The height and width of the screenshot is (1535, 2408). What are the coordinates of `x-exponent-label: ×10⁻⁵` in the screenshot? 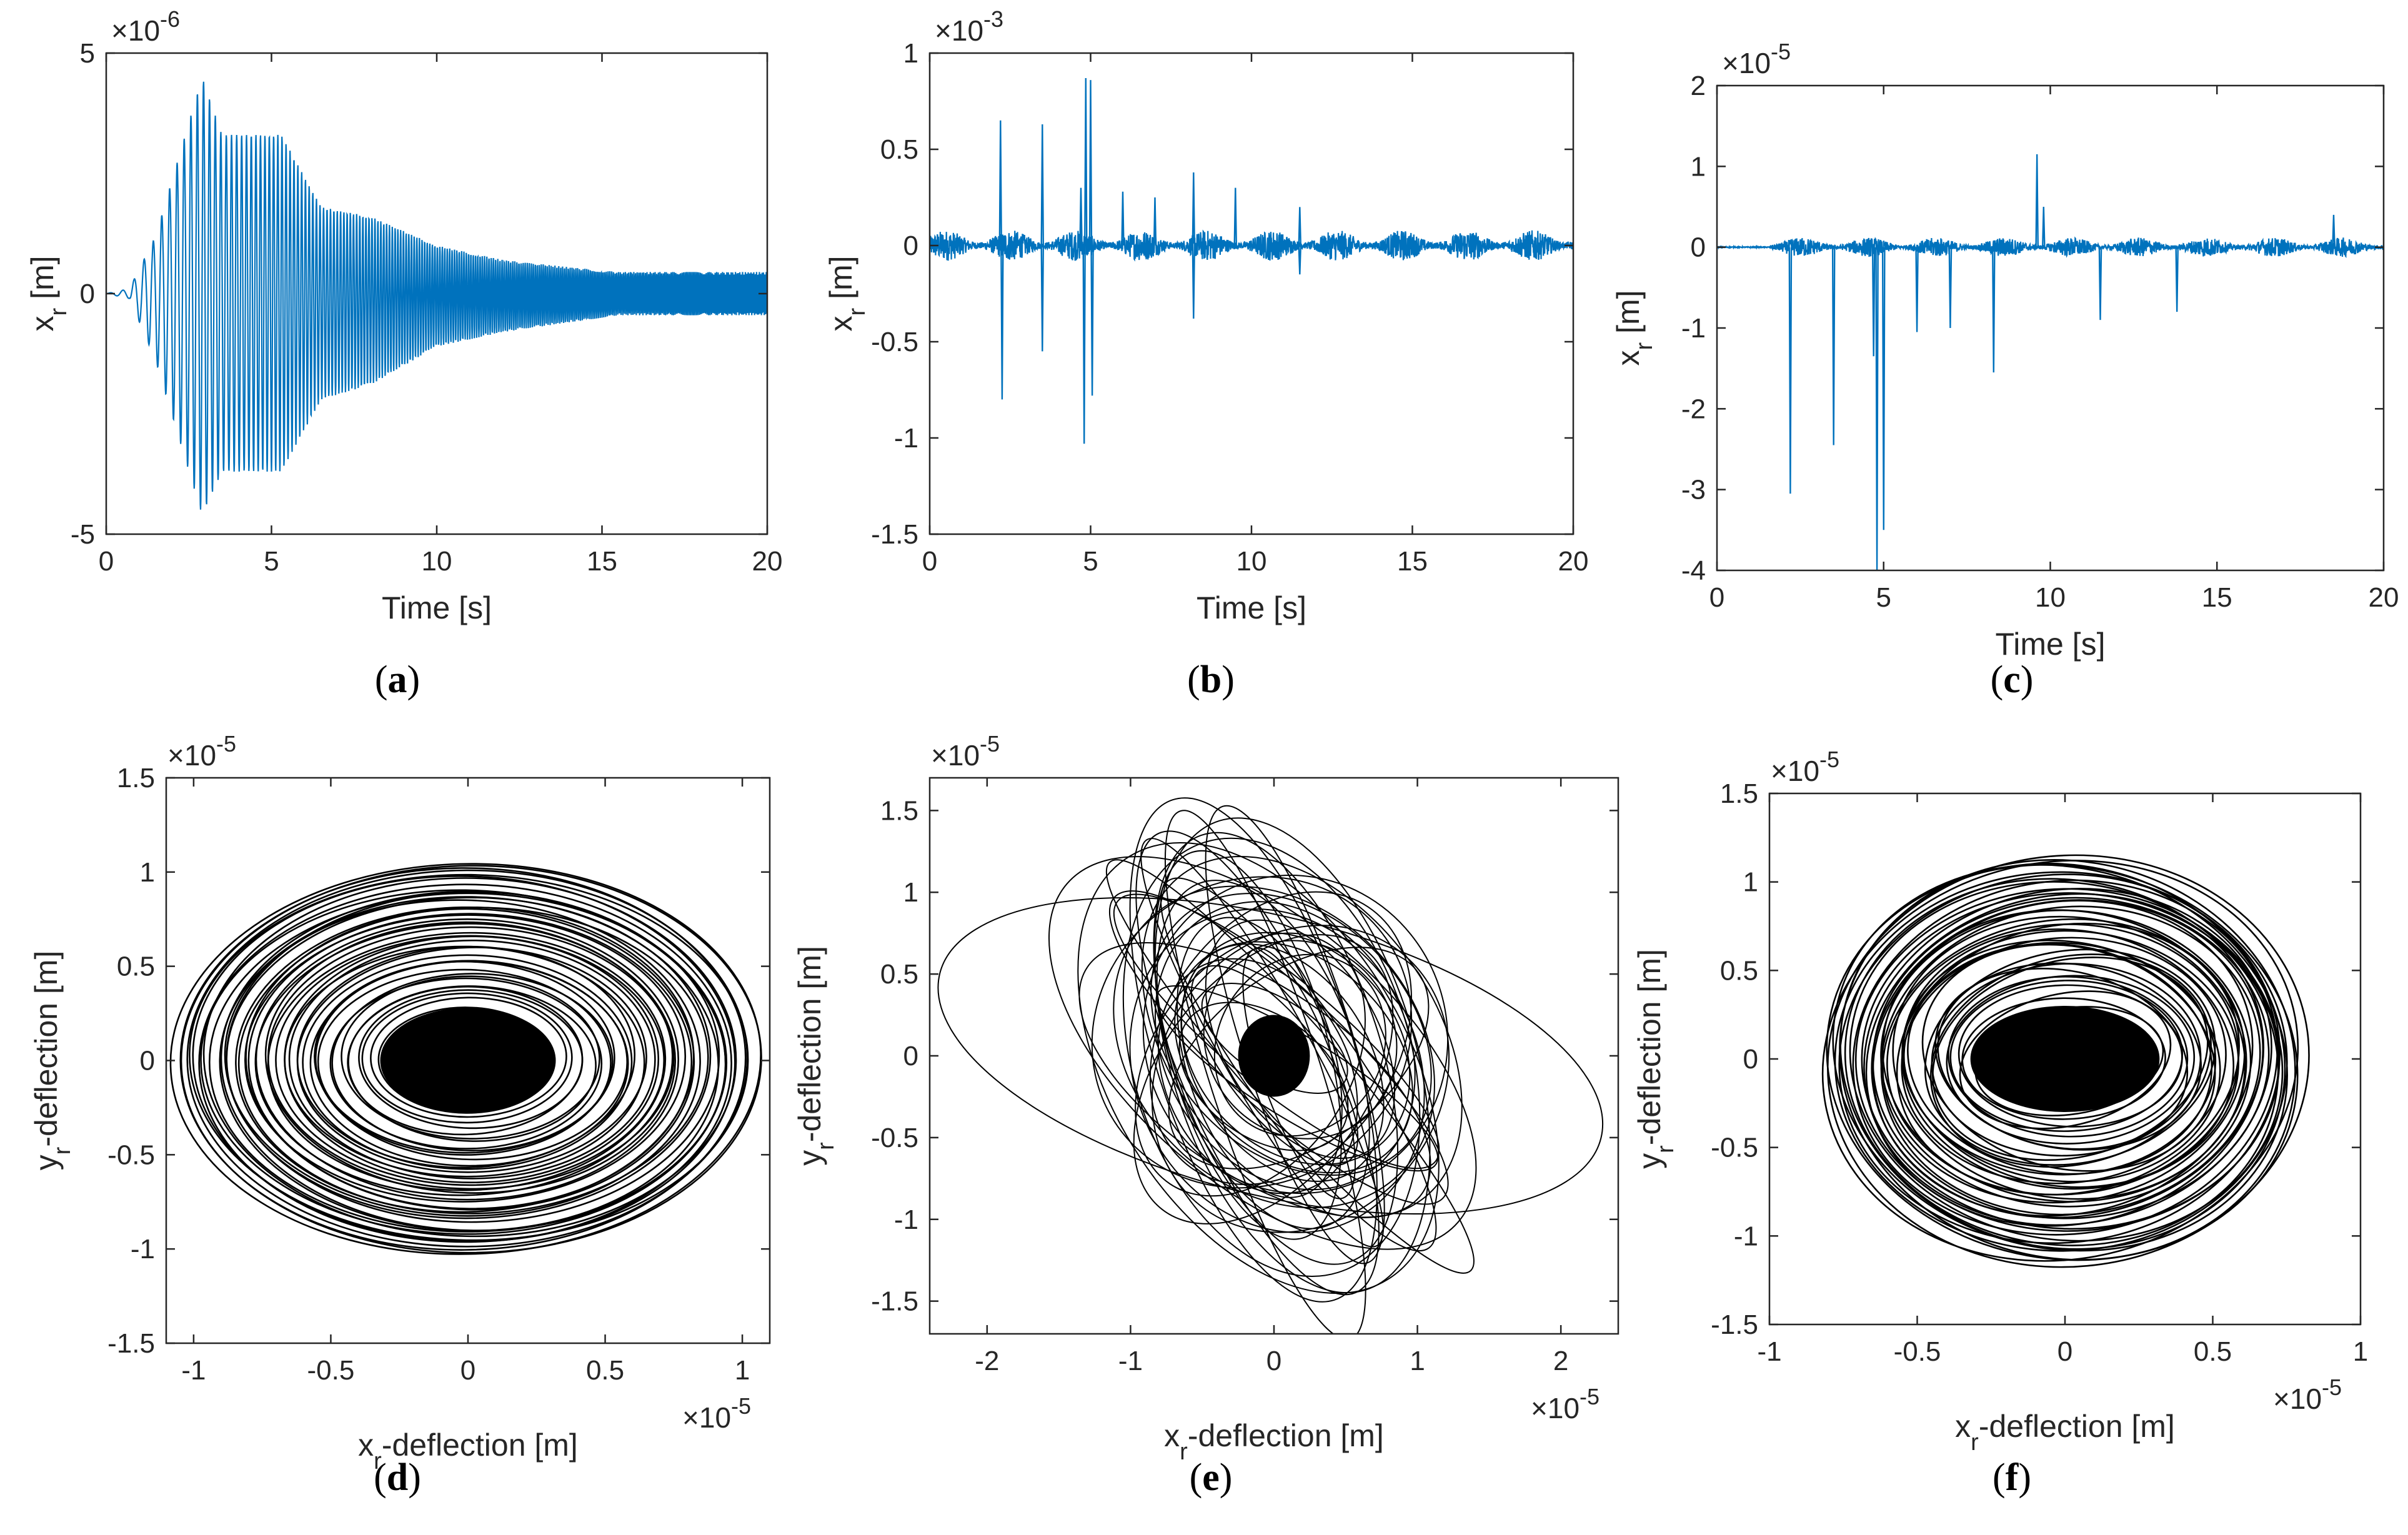 It's located at (716, 1413).